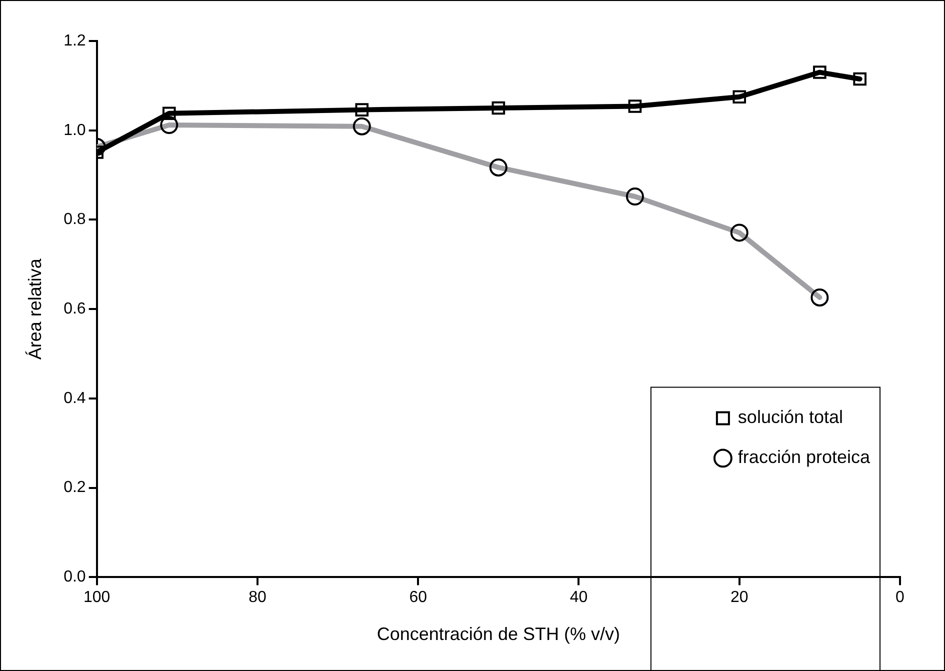  I want to click on y-tick-label: 1.2, so click(75, 41).